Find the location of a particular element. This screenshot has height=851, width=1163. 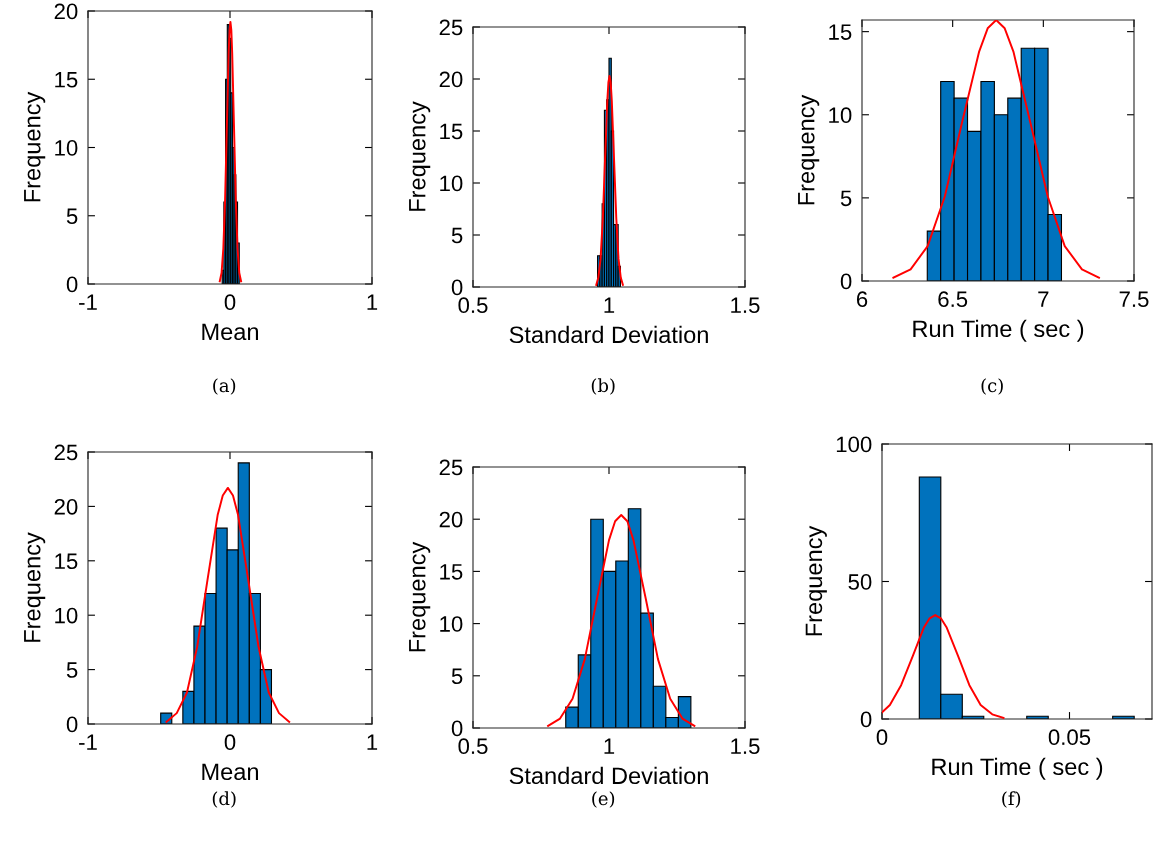

y-tick-label: 50 is located at coordinates (860, 582).